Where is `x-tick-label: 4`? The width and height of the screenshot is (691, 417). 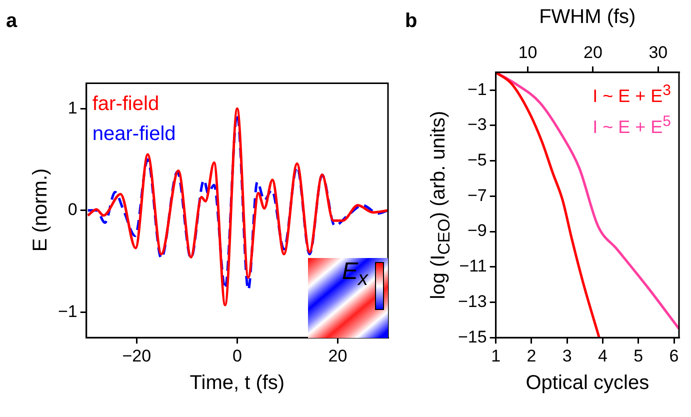 x-tick-label: 4 is located at coordinates (603, 356).